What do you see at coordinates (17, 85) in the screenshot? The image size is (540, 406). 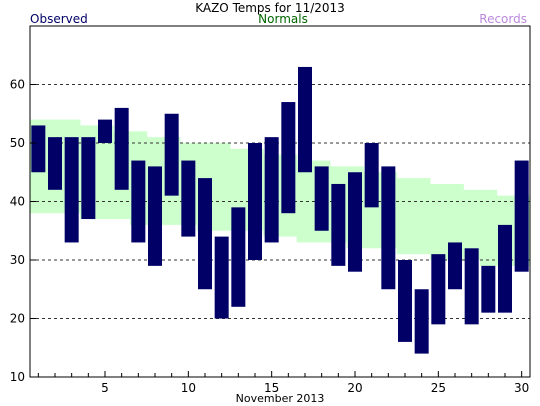 I see `y-tick-label-60: 60` at bounding box center [17, 85].